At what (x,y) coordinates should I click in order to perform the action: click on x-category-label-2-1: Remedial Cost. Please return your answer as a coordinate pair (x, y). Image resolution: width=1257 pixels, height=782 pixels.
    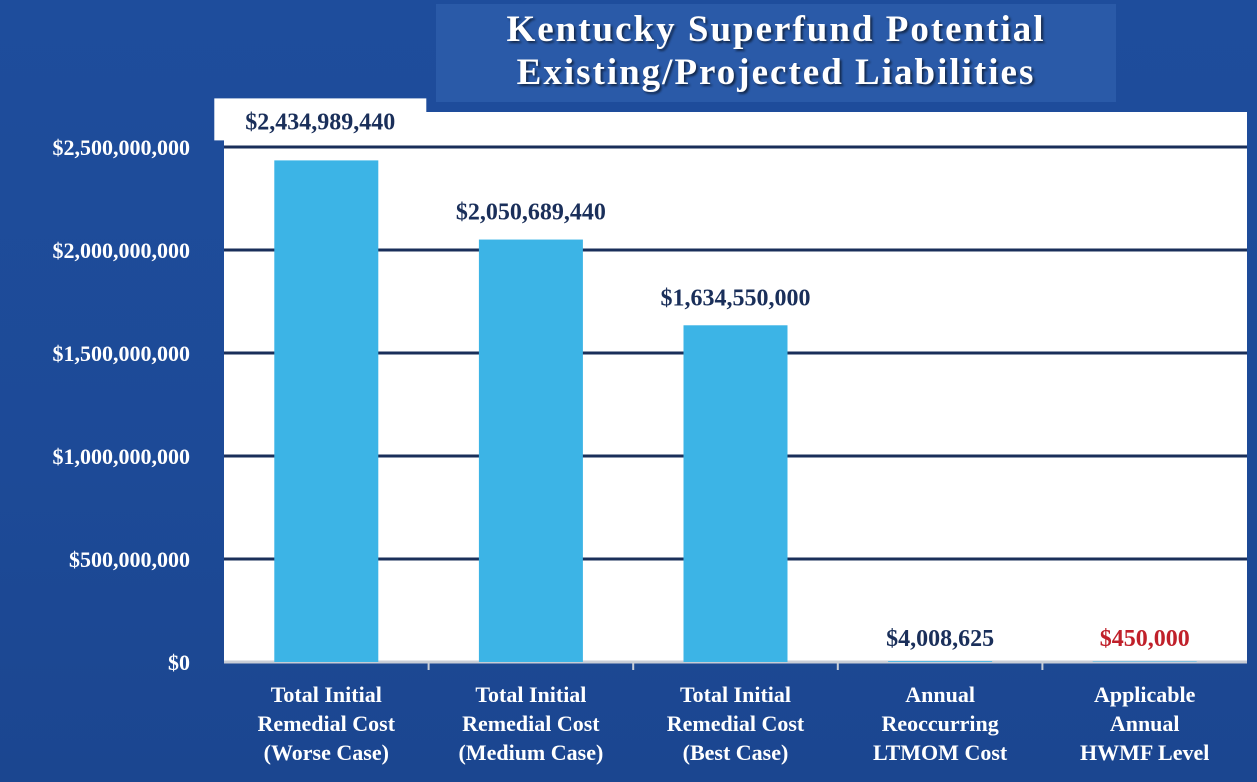
    Looking at the image, I should click on (736, 723).